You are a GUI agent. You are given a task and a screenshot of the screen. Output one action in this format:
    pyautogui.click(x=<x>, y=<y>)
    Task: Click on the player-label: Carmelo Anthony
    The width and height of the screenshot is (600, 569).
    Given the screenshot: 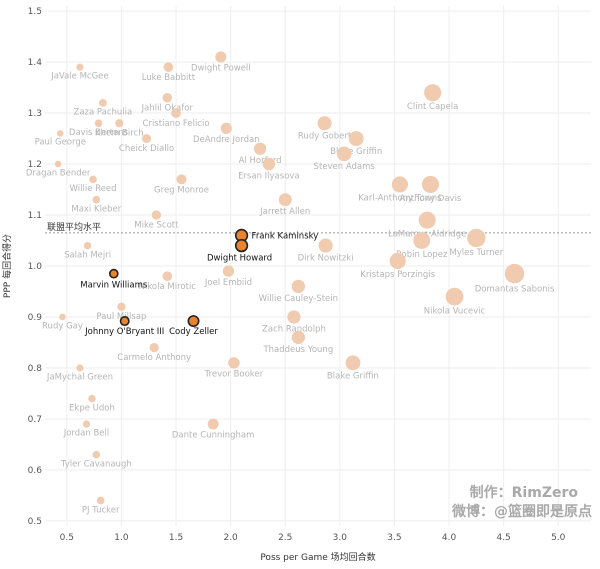 What is the action you would take?
    pyautogui.click(x=154, y=358)
    